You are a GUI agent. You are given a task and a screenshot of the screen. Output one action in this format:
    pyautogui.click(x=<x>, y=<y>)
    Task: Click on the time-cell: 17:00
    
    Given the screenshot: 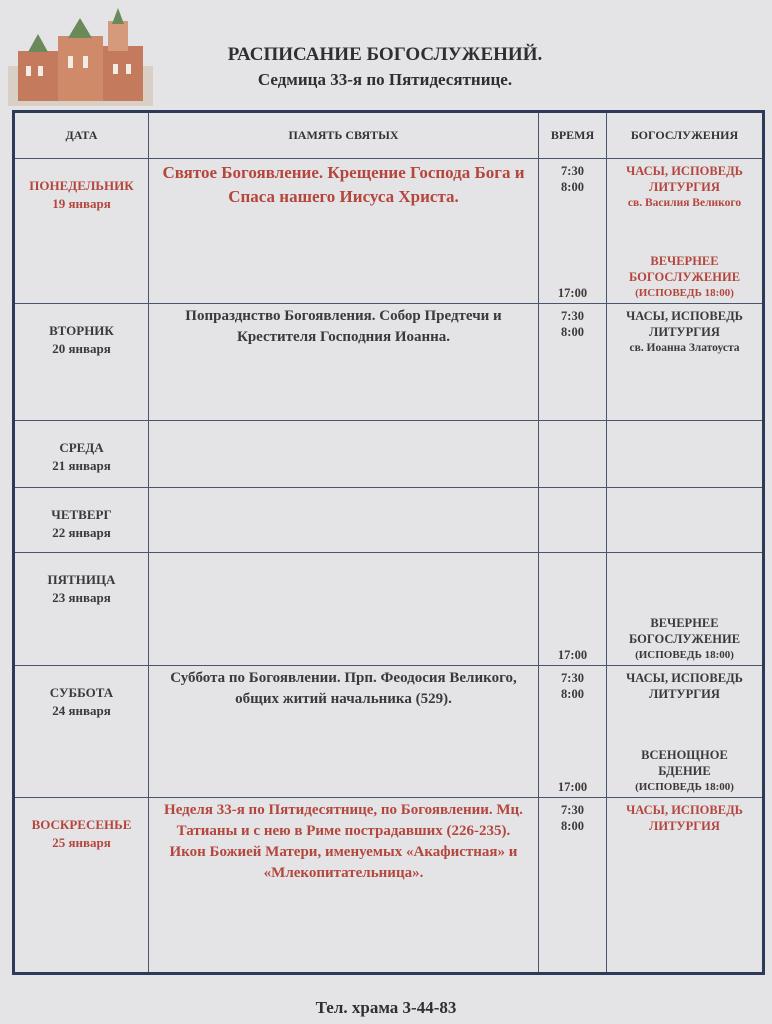 What is the action you would take?
    pyautogui.click(x=572, y=609)
    